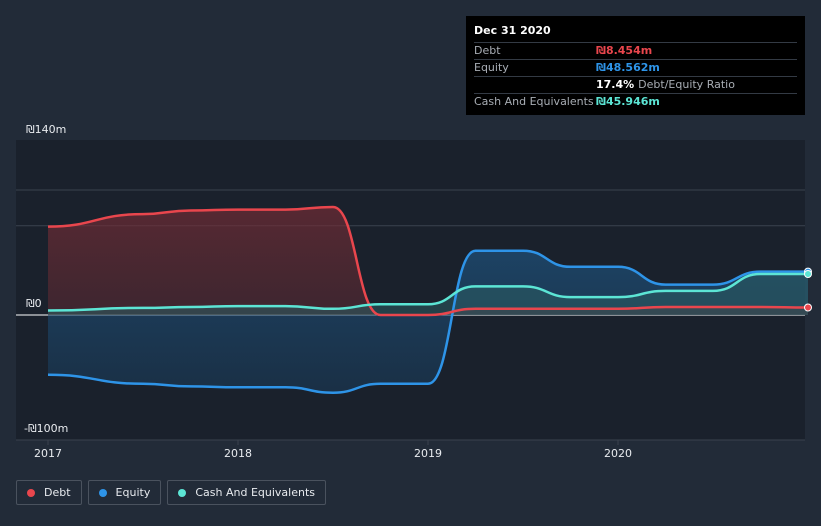 The width and height of the screenshot is (821, 526). I want to click on tooltip-cash-value: ₪45.946m, so click(628, 101).